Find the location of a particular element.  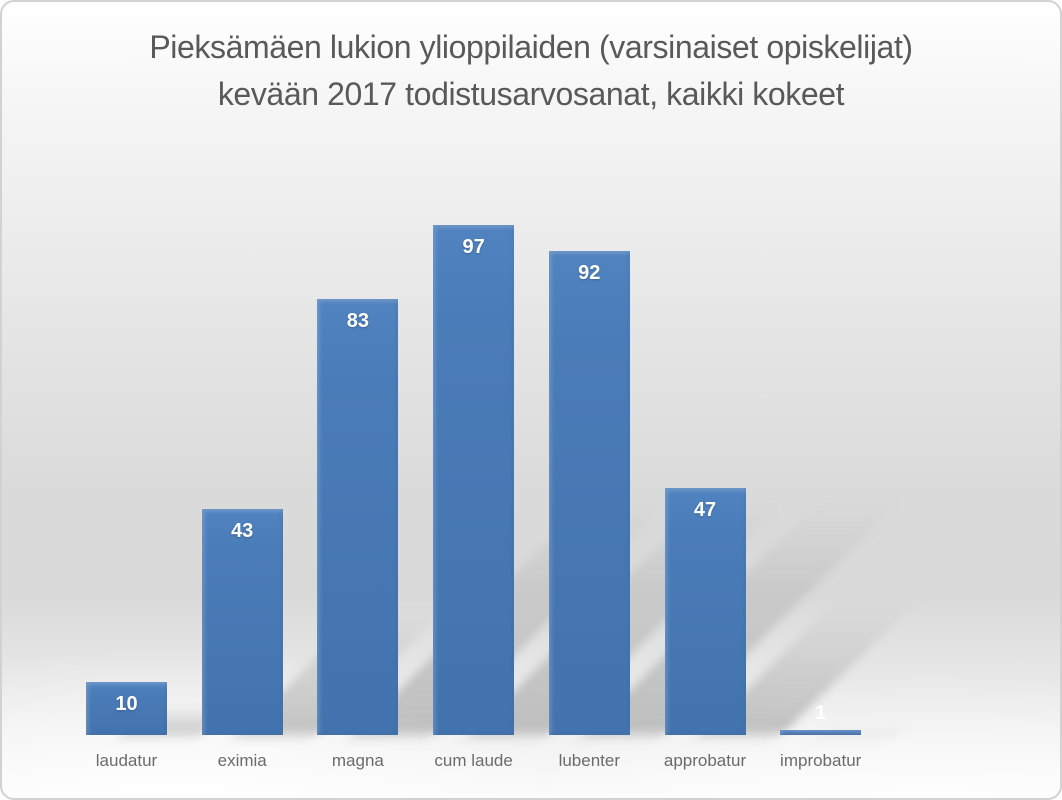

bar-value-label: 47 is located at coordinates (705, 510).